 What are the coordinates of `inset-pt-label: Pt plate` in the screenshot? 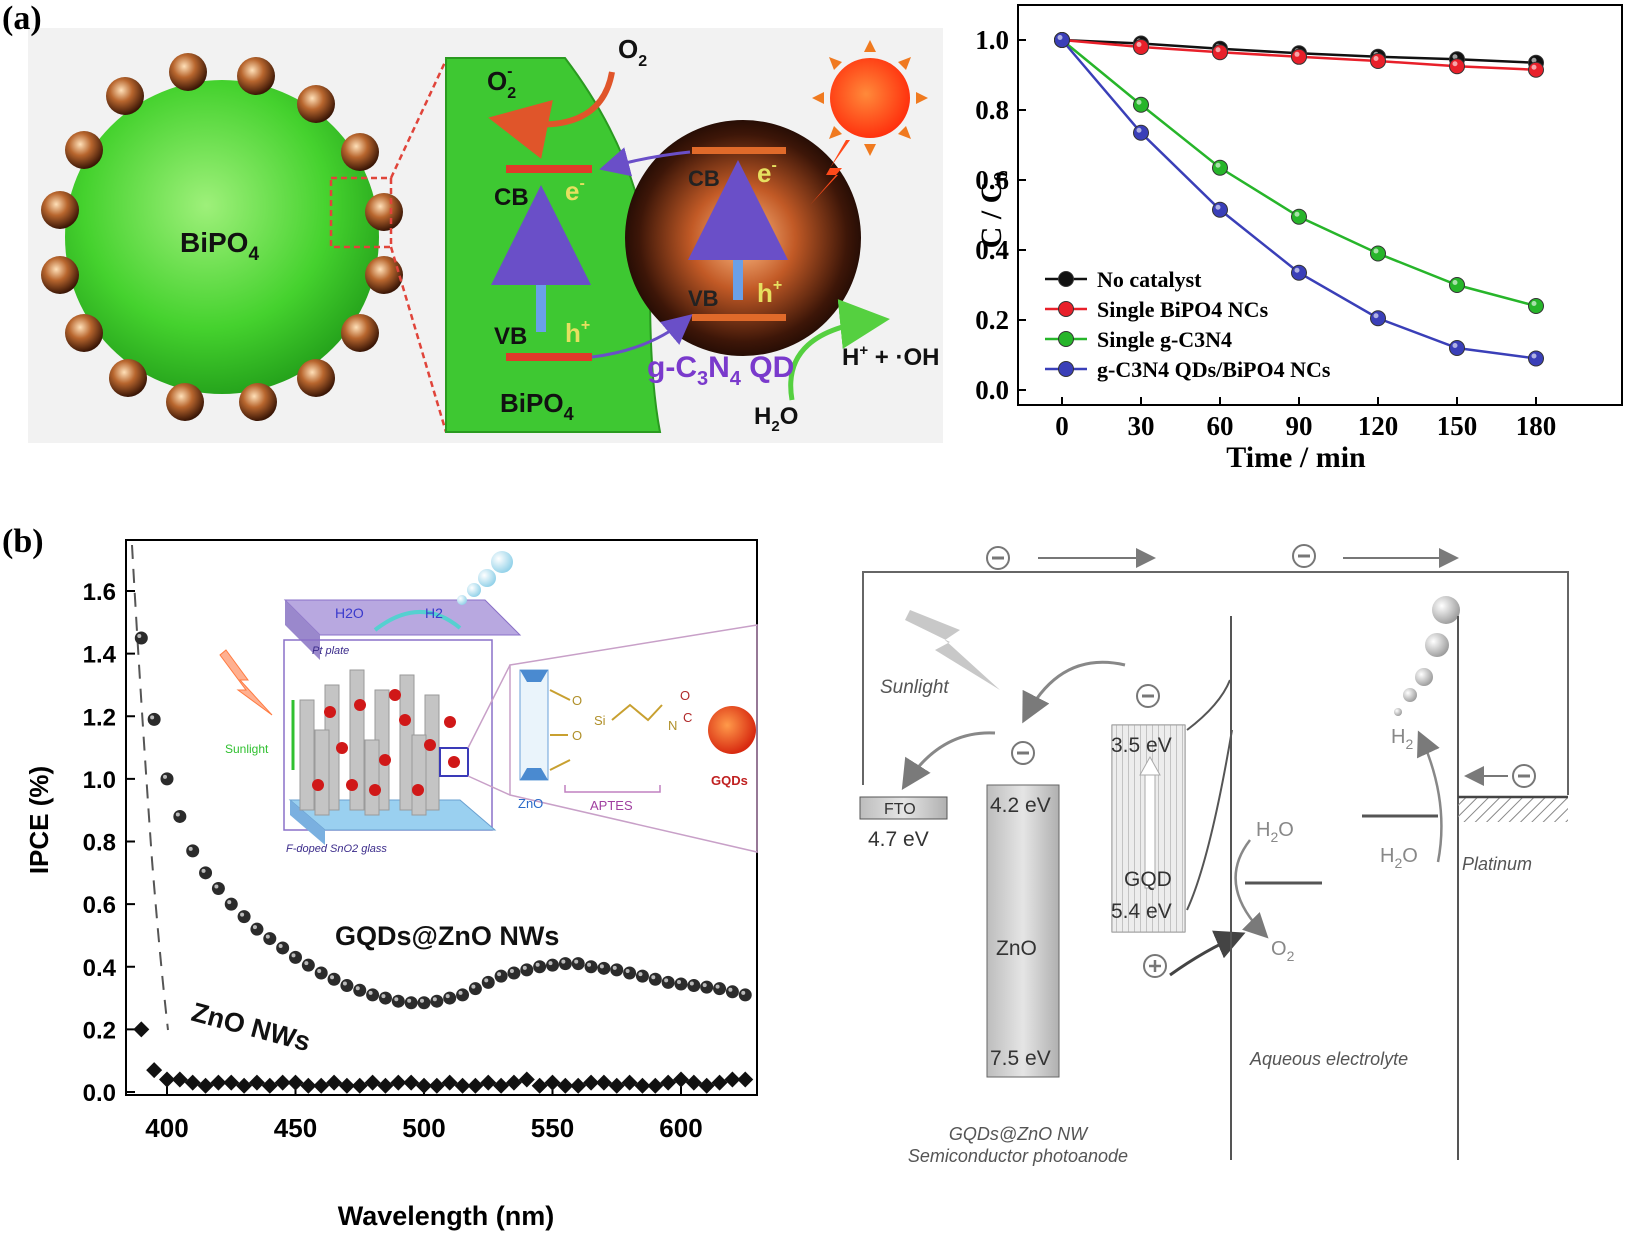 It's located at (330, 651).